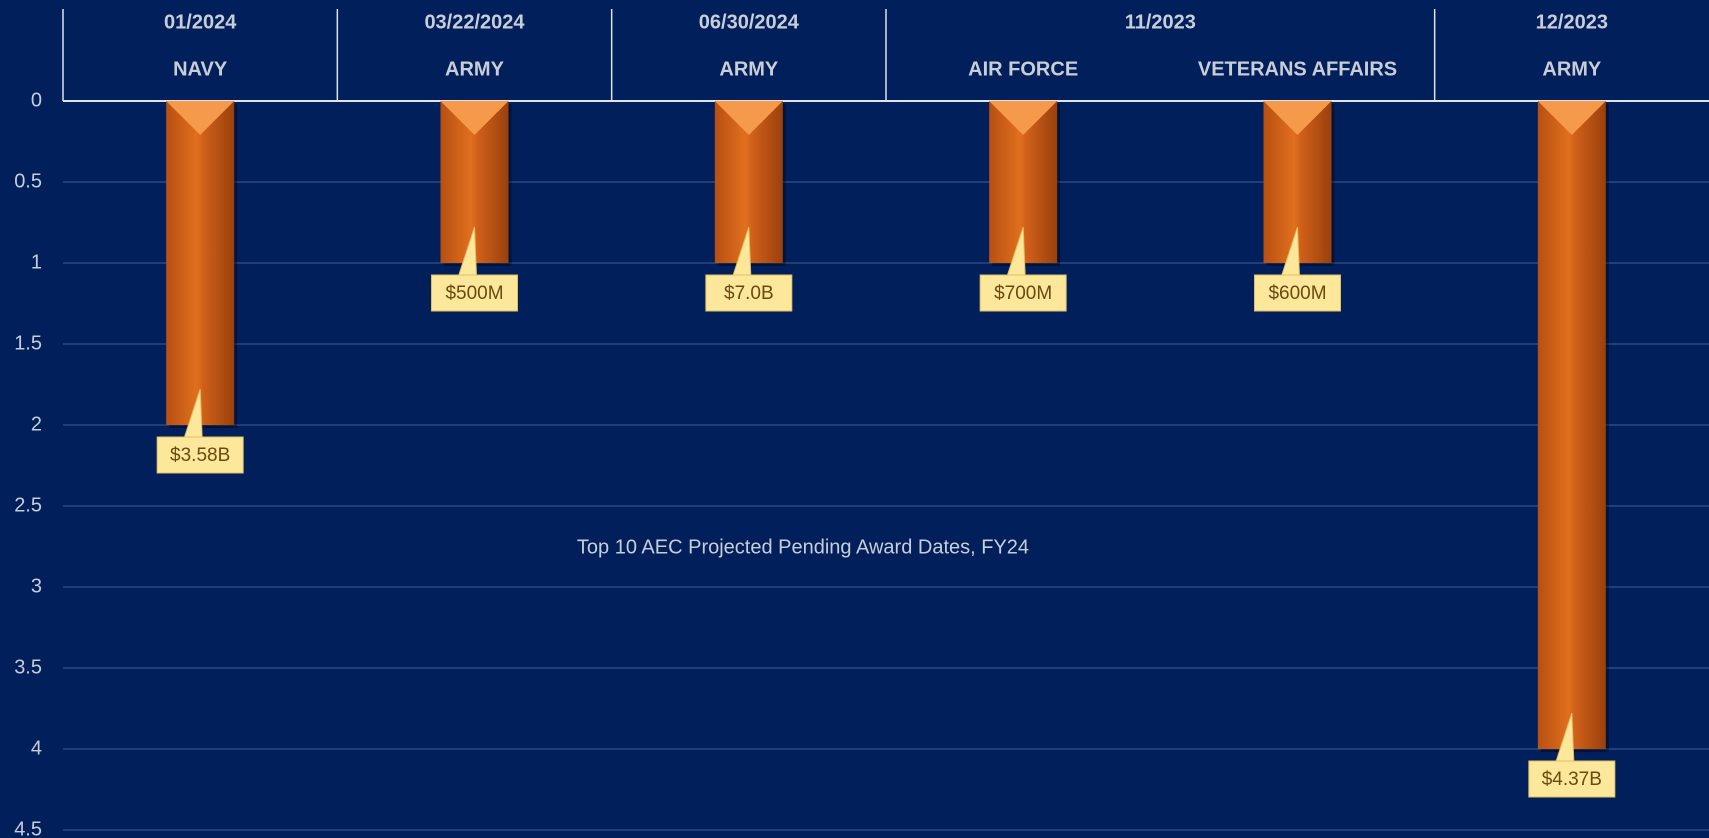  I want to click on group-label: 06/30/2024, so click(749, 22).